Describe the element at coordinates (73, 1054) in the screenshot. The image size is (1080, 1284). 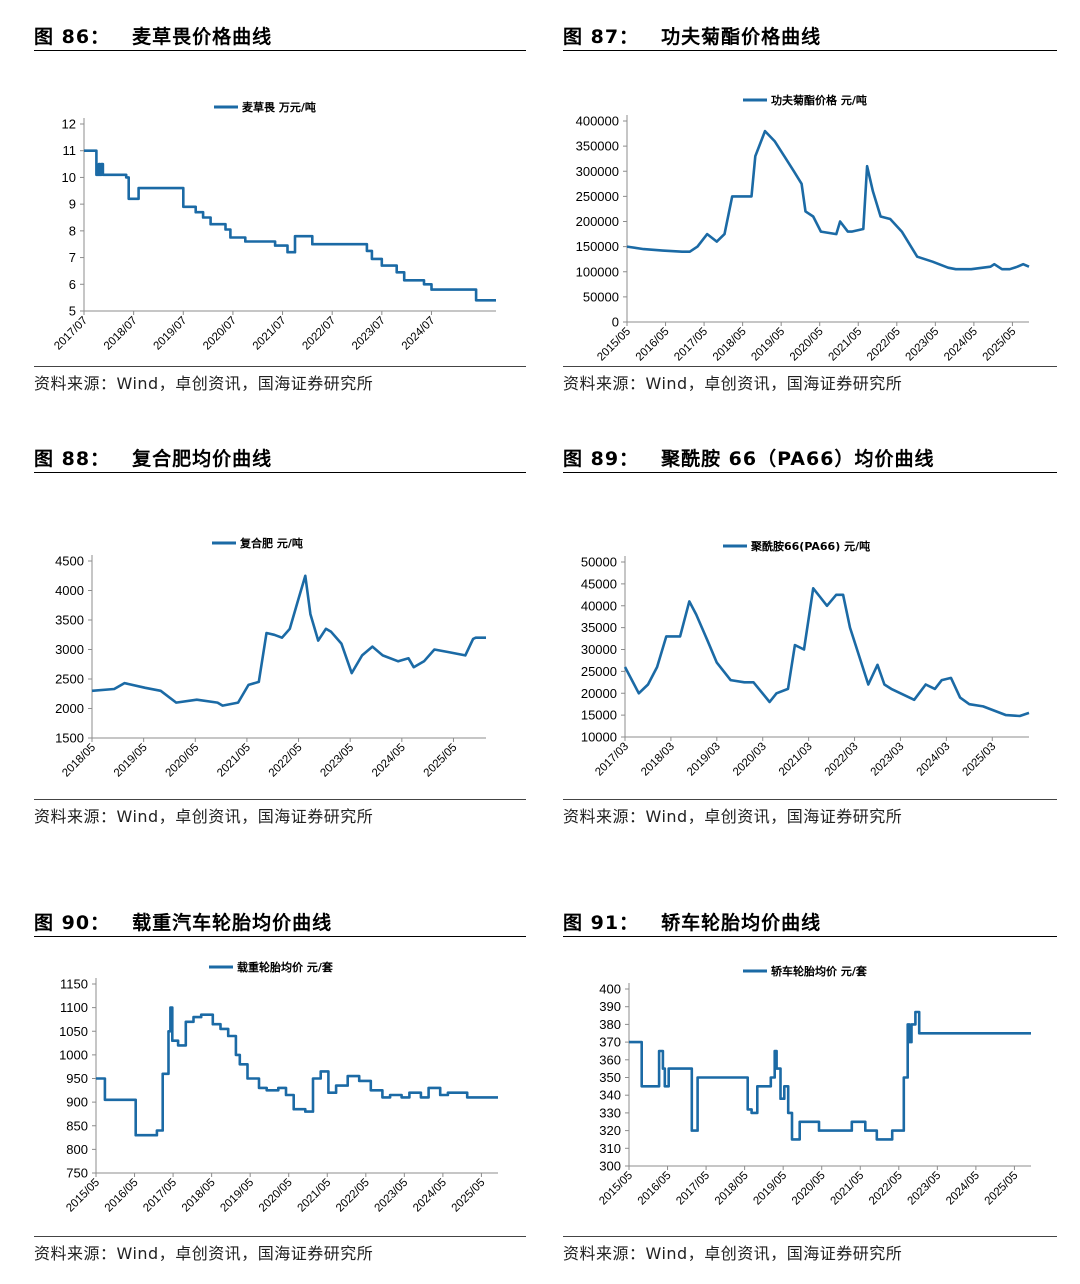
I see `y-tick-label: 1000` at that location.